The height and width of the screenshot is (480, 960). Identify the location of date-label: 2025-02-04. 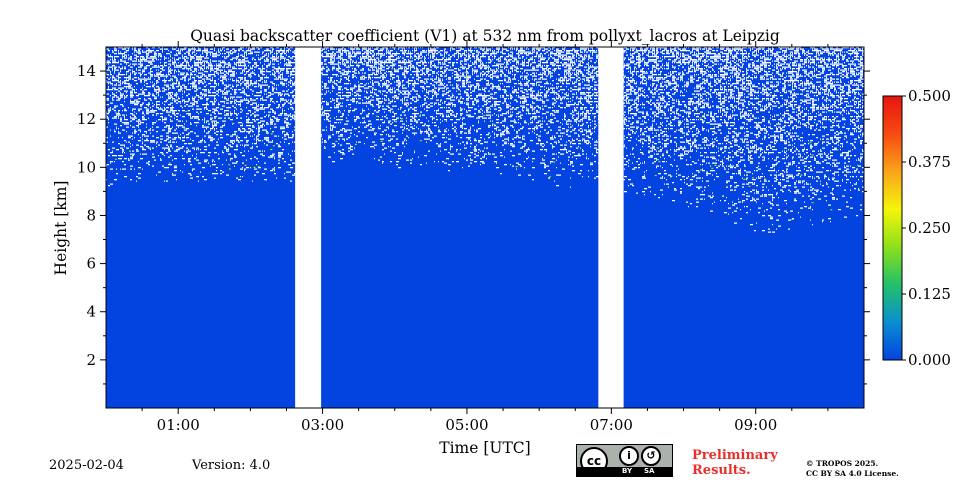
(86, 465).